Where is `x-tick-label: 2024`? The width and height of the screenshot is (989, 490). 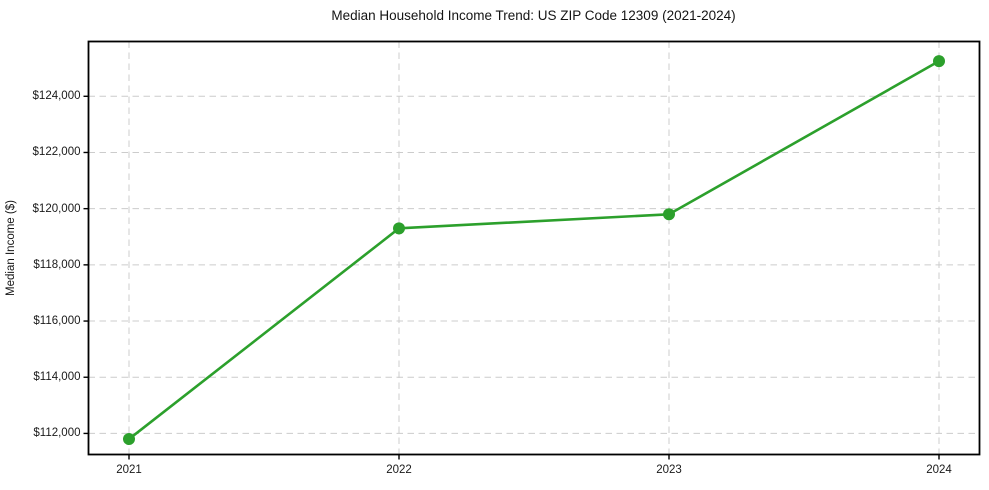
x-tick-label: 2024 is located at coordinates (939, 469).